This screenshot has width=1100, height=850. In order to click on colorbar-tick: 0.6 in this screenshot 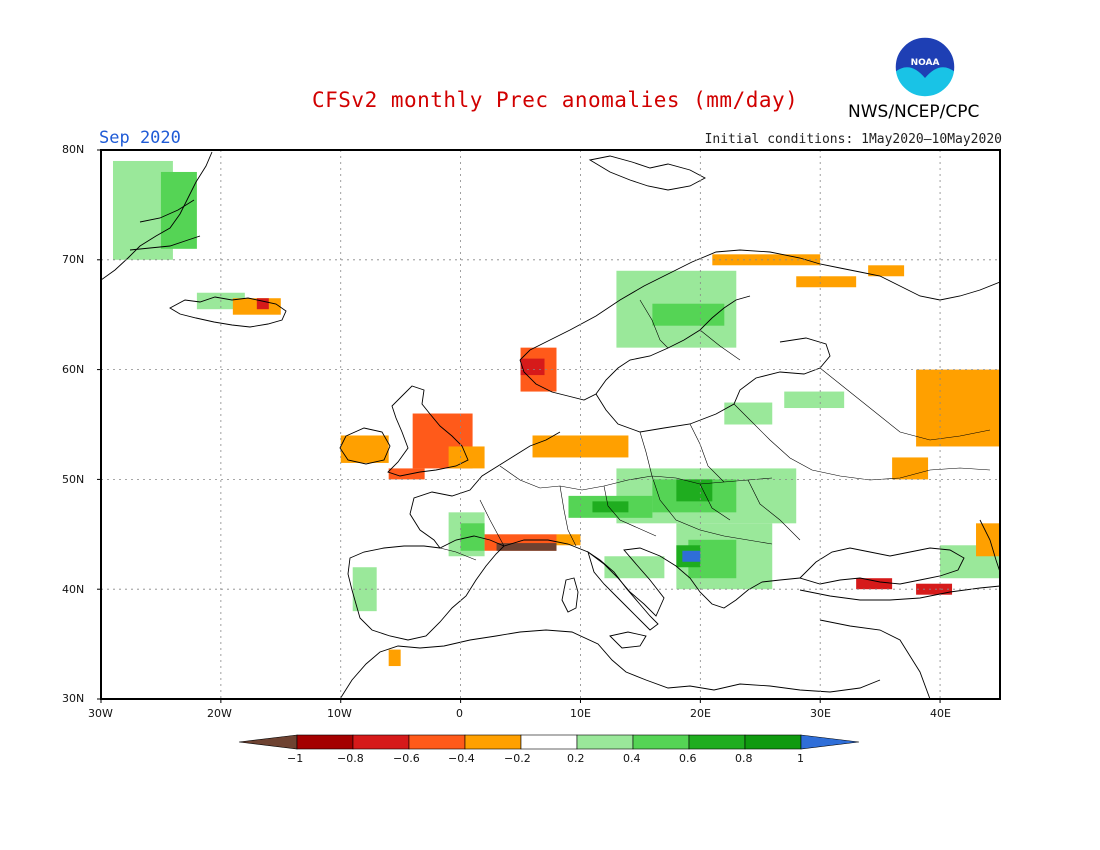, I will do `click(688, 758)`.